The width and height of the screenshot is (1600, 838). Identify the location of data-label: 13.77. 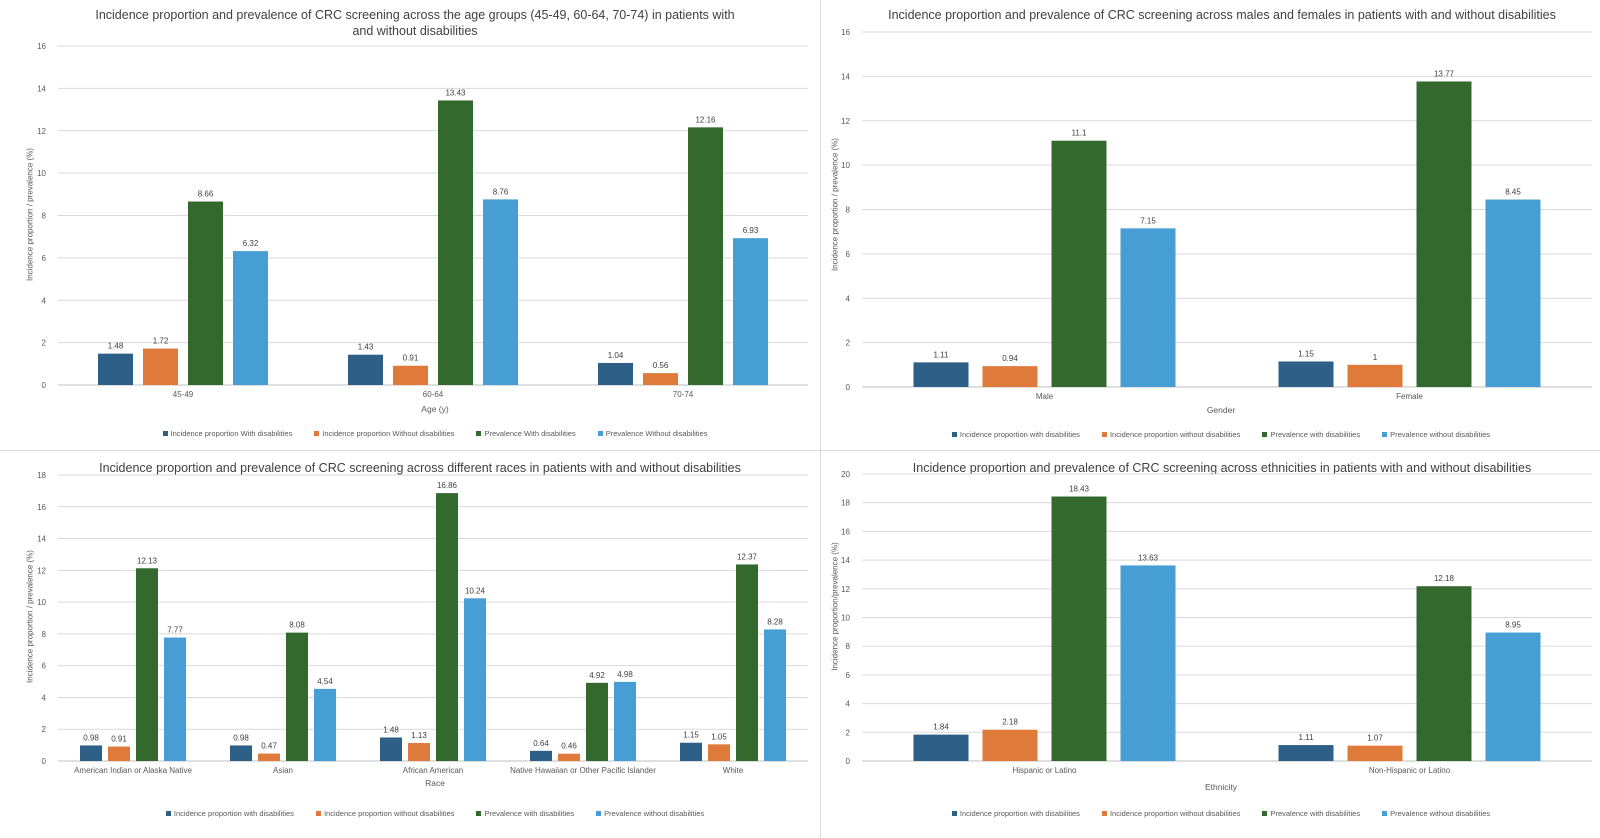
(1444, 73).